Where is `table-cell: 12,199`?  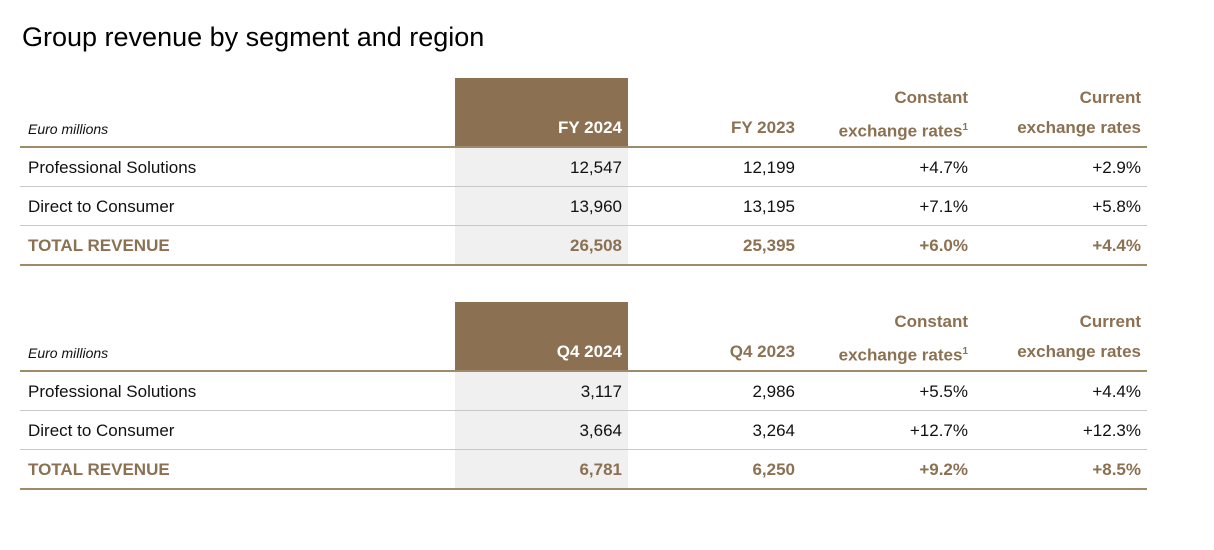 table-cell: 12,199 is located at coordinates (769, 167).